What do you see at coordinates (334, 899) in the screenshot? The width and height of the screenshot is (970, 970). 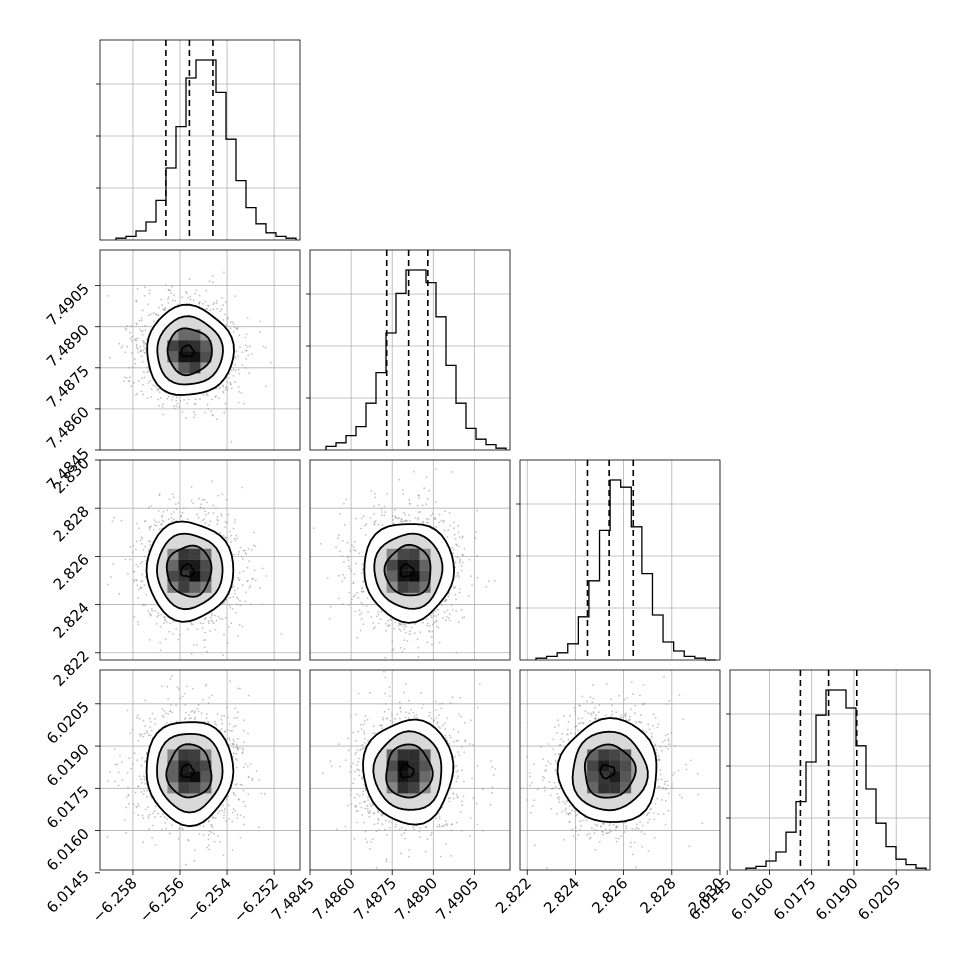 I see `x-tick-label: 7.4860` at bounding box center [334, 899].